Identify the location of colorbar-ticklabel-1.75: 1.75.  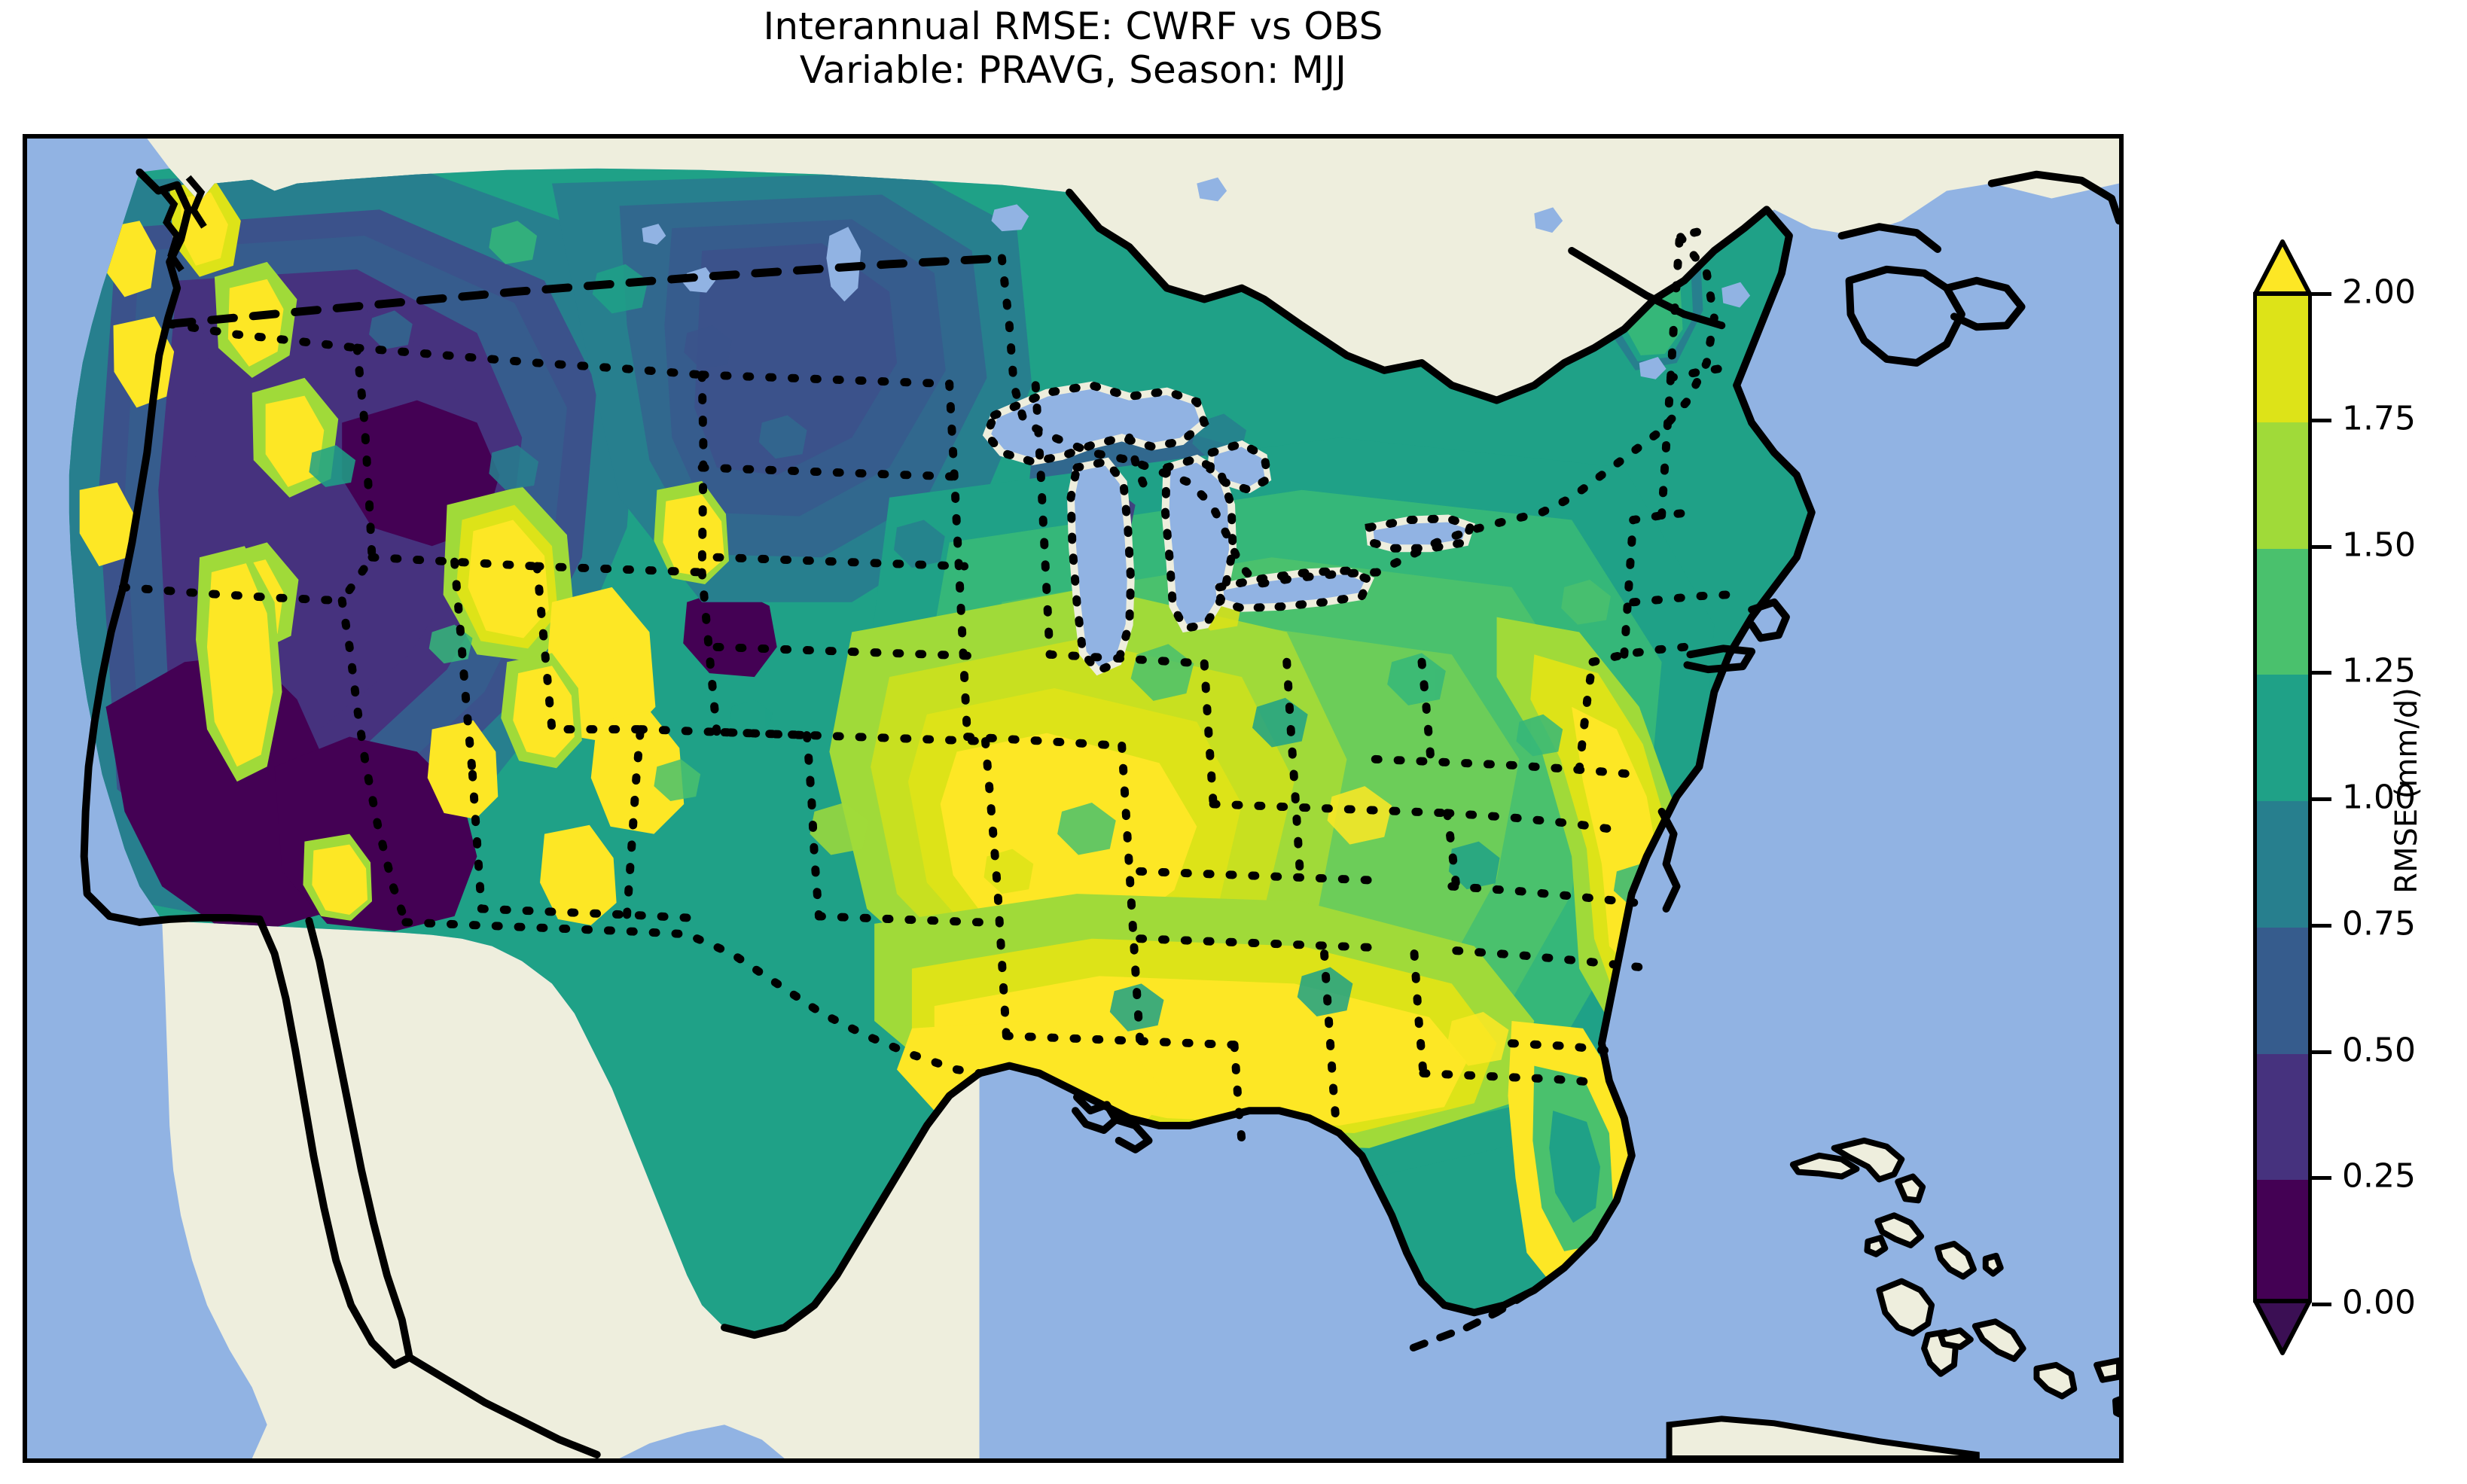
(2379, 418).